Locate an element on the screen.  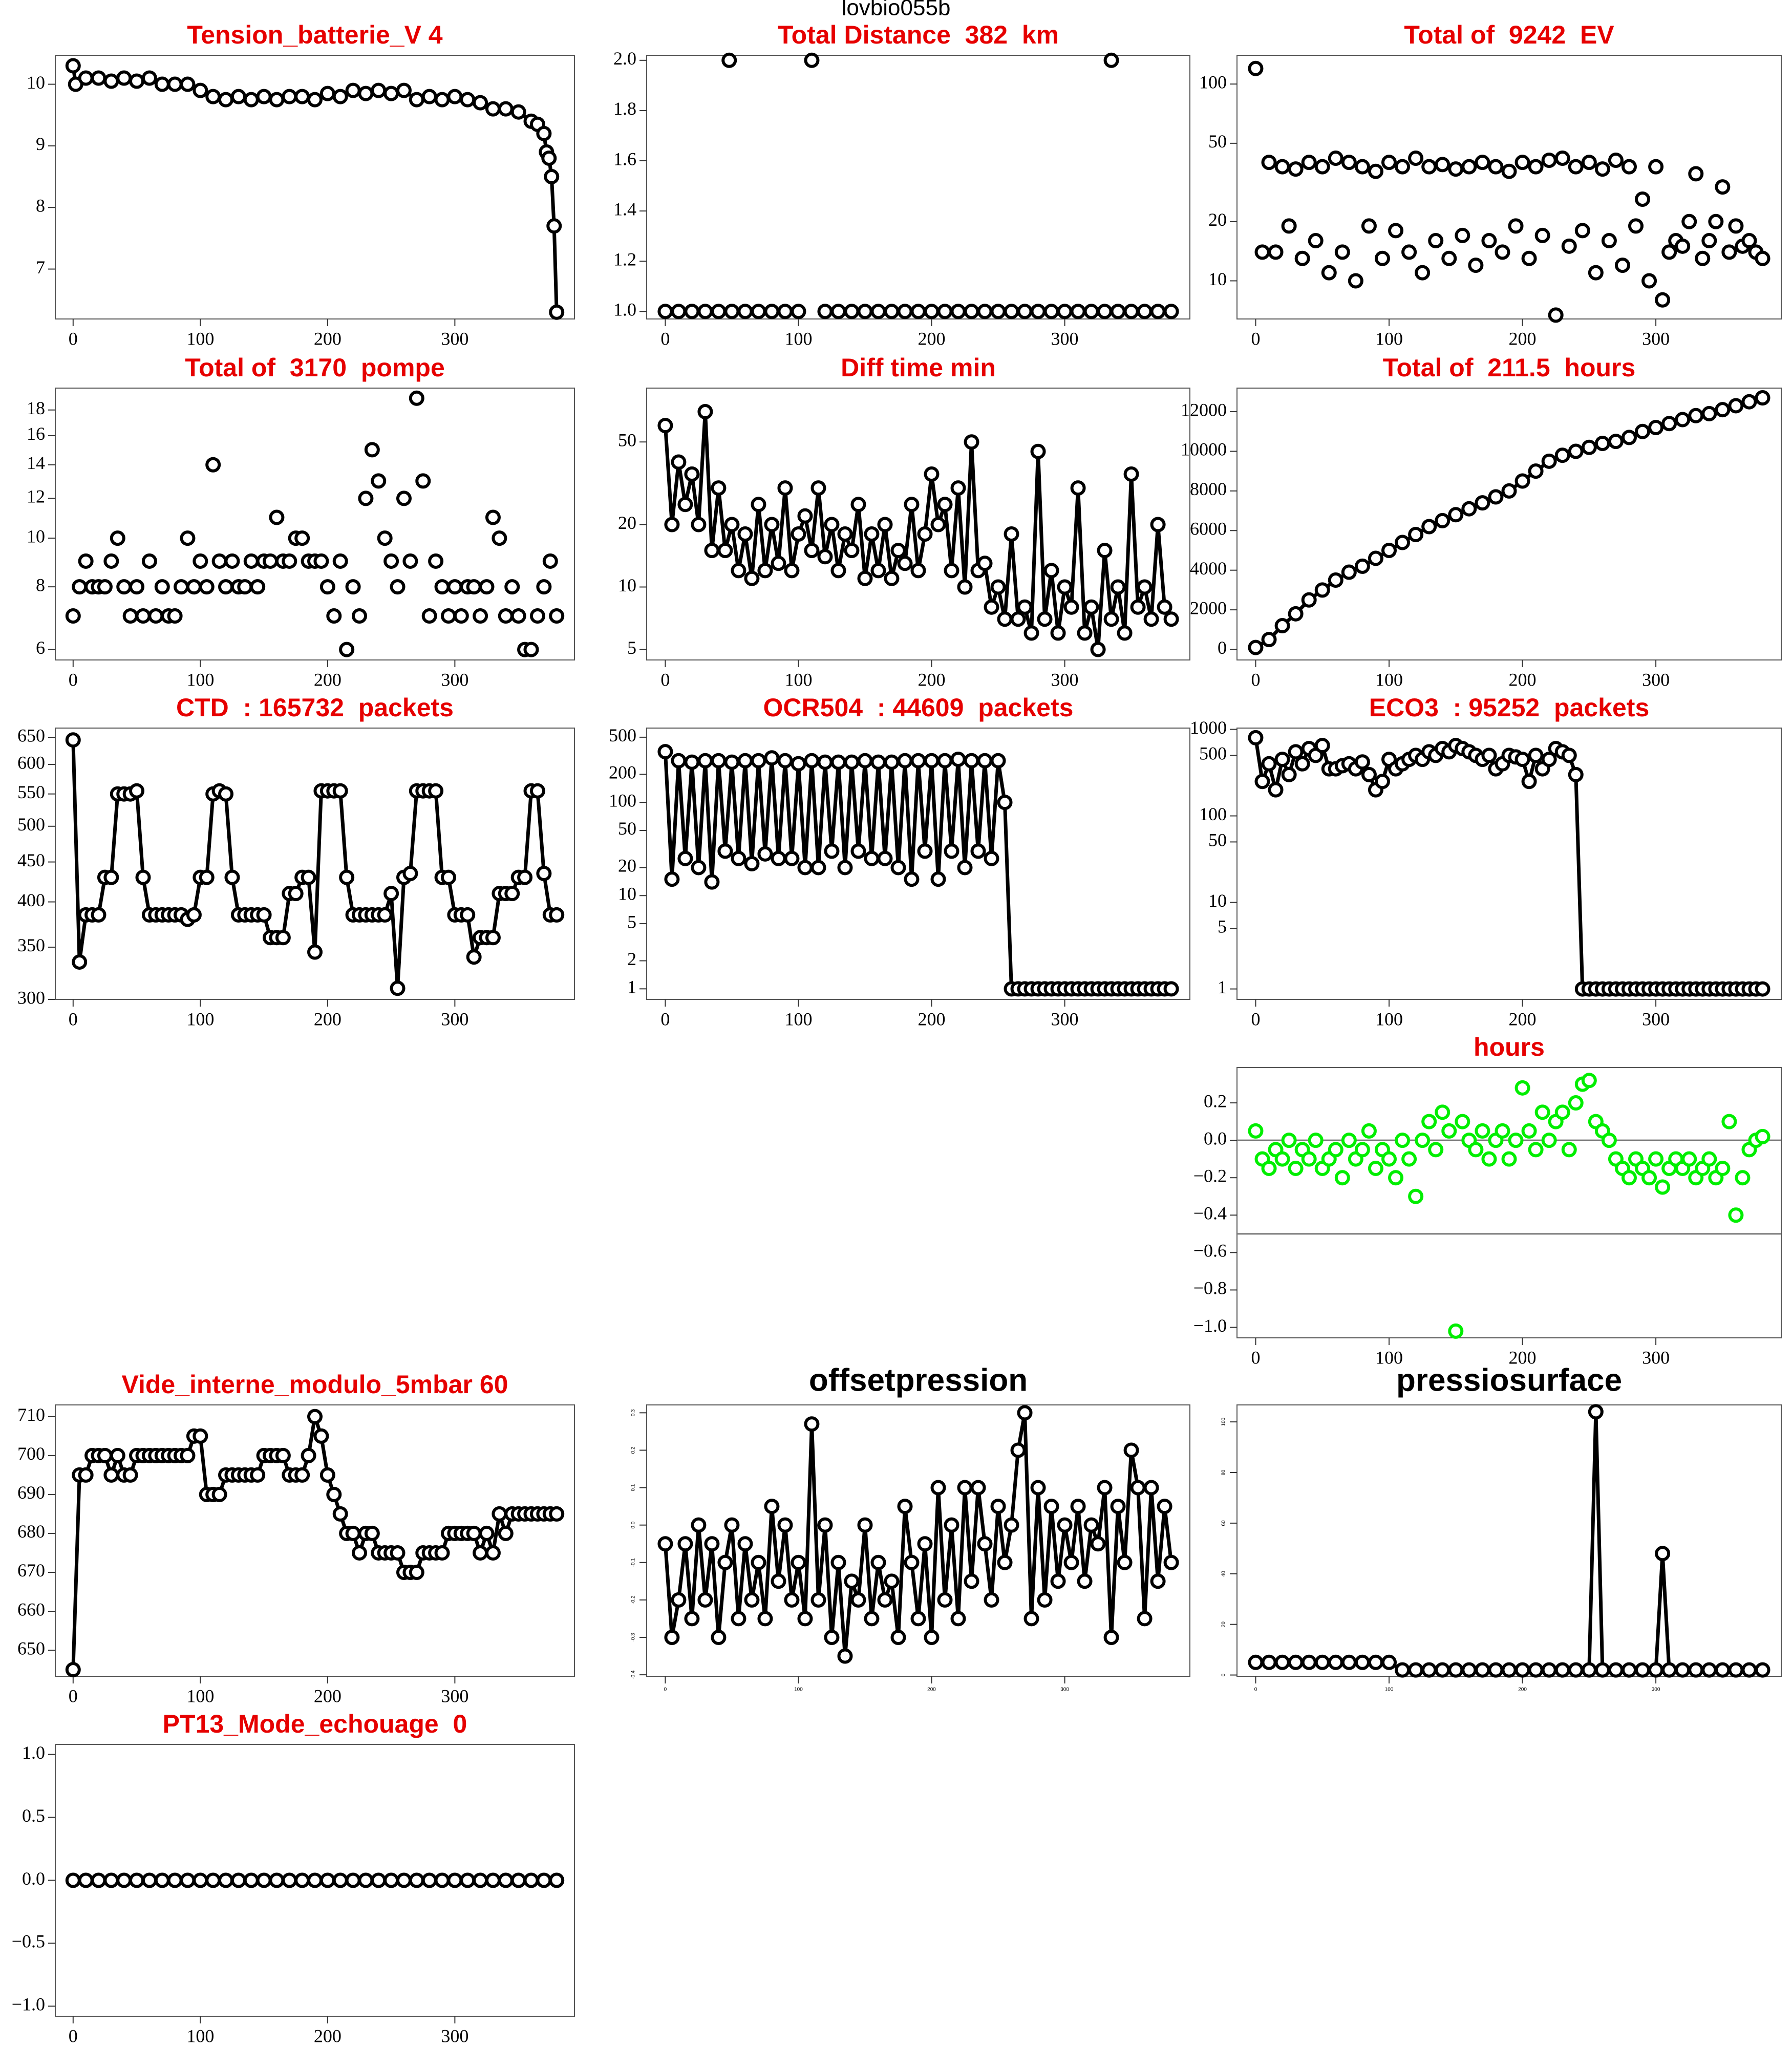
y-tick-label: 40 is located at coordinates (1224, 1574).